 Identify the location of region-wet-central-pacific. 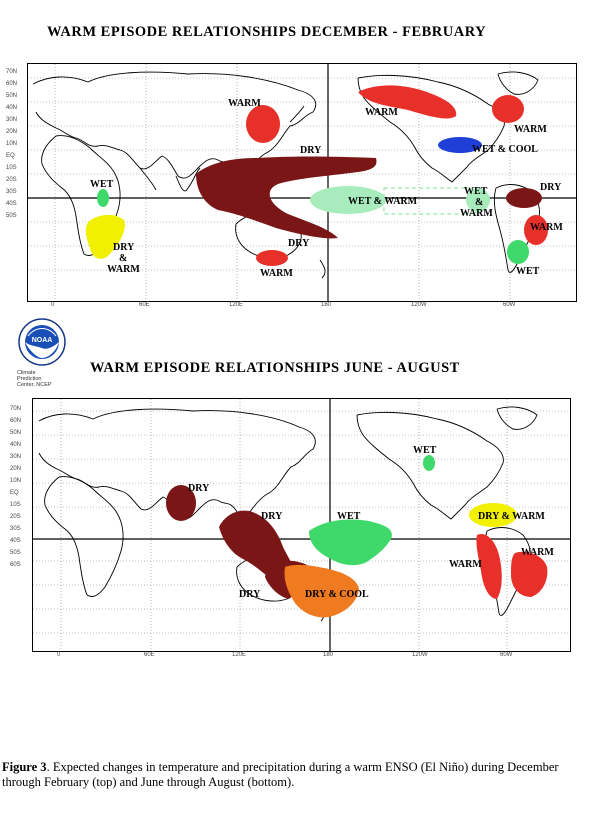
(350, 542).